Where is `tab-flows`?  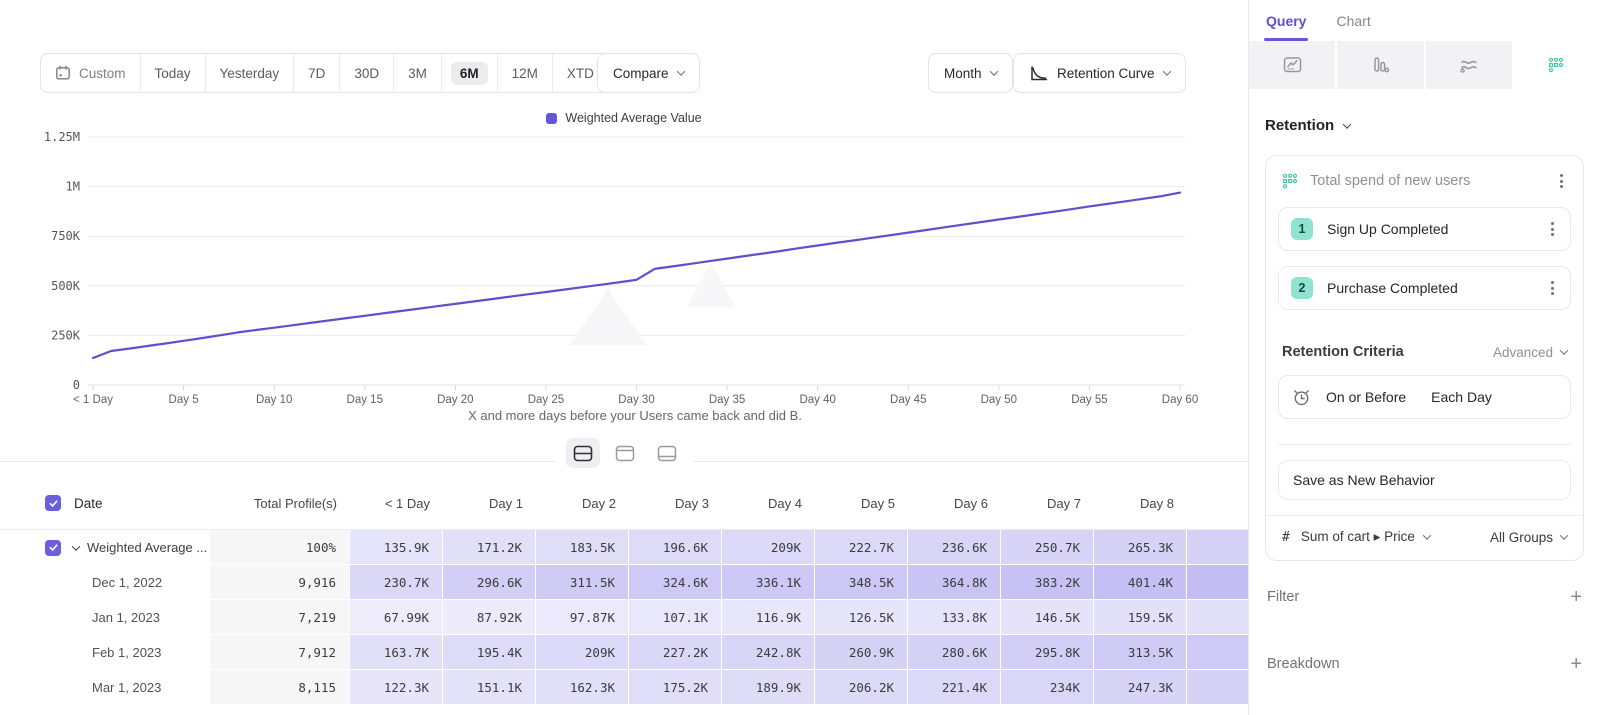
tab-flows is located at coordinates (1468, 65).